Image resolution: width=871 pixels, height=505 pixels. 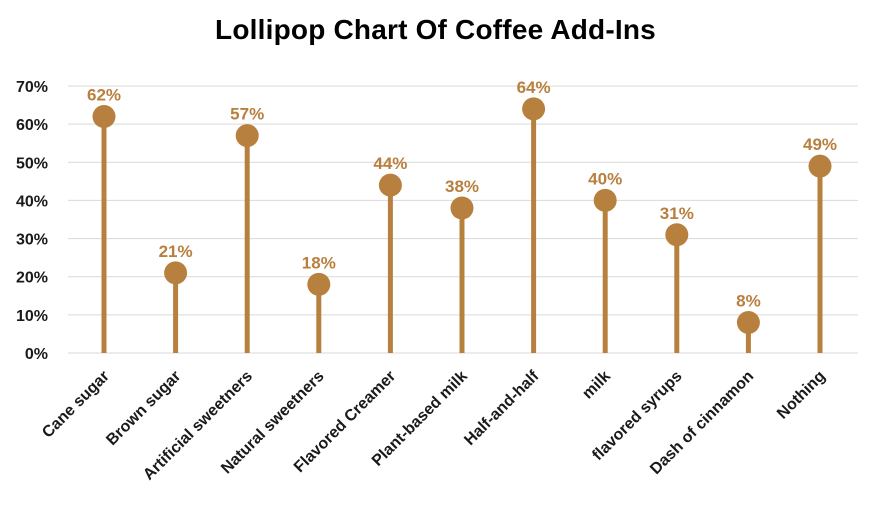 I want to click on data-label: 64%, so click(x=534, y=87).